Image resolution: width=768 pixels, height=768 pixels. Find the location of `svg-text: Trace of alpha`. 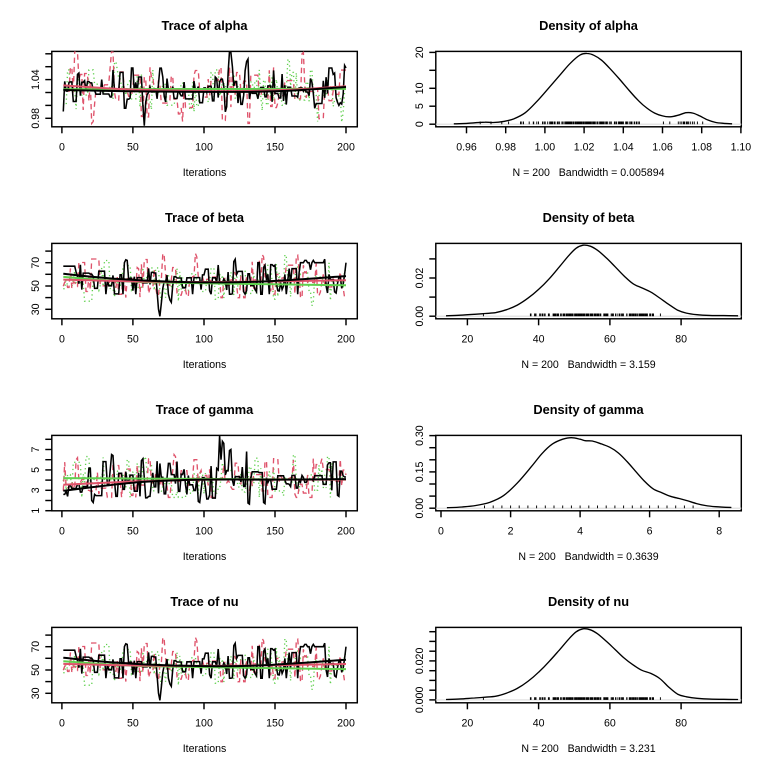

svg-text: Trace of alpha is located at coordinates (204, 25).